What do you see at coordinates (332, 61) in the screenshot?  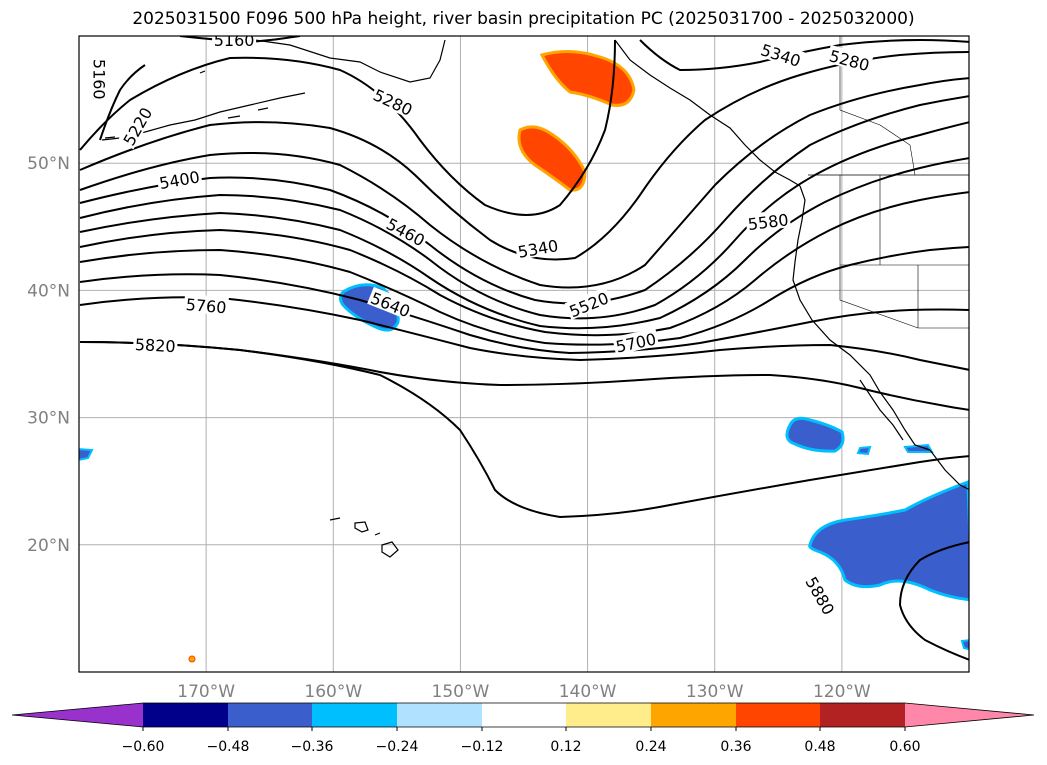 I see `coastline-alaska` at bounding box center [332, 61].